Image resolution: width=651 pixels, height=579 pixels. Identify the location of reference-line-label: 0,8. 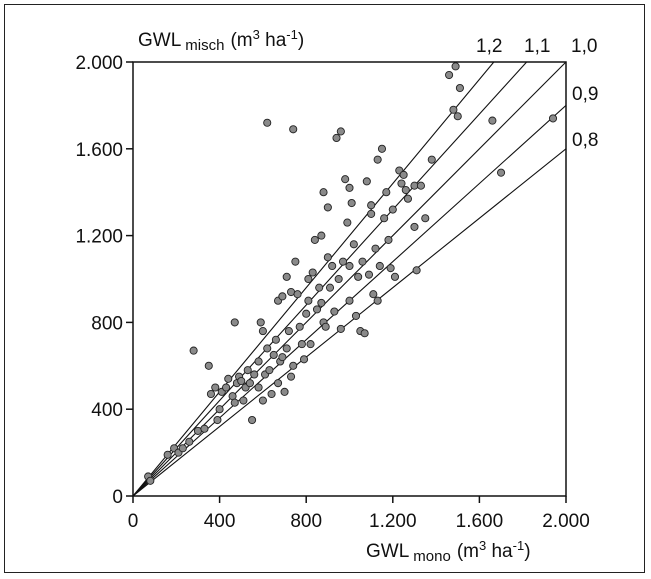
(585, 140).